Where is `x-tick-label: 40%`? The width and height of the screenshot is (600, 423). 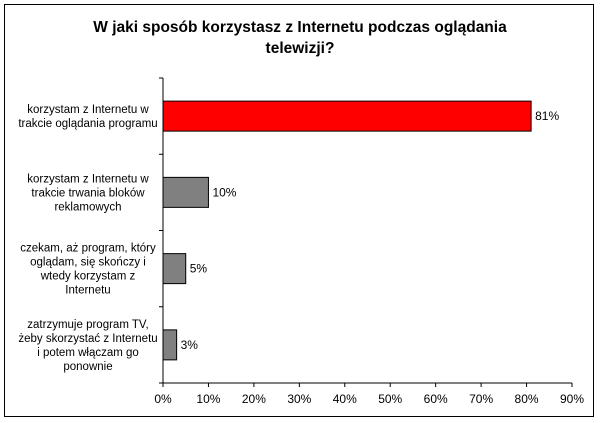
x-tick-label: 40% is located at coordinates (345, 399).